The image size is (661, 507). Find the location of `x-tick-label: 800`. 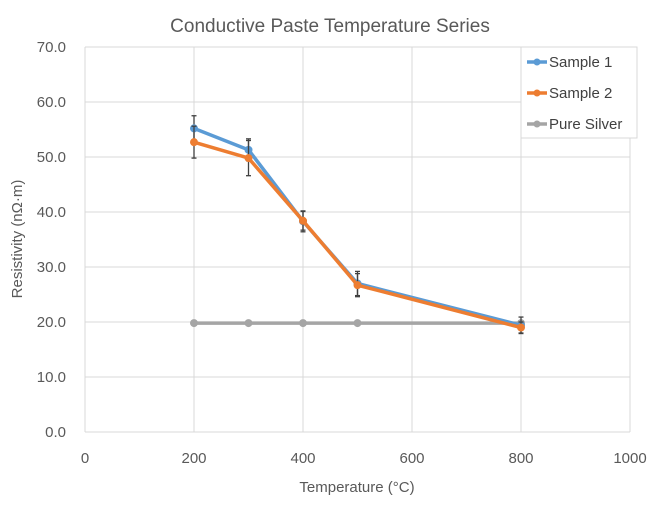

x-tick-label: 800 is located at coordinates (520, 458).